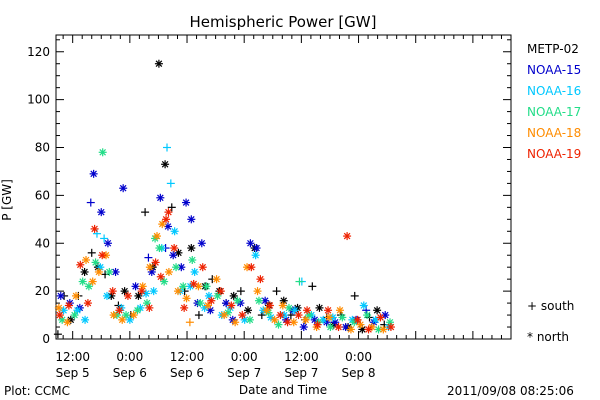  I want to click on y-tick-label: 120, so click(38, 52).